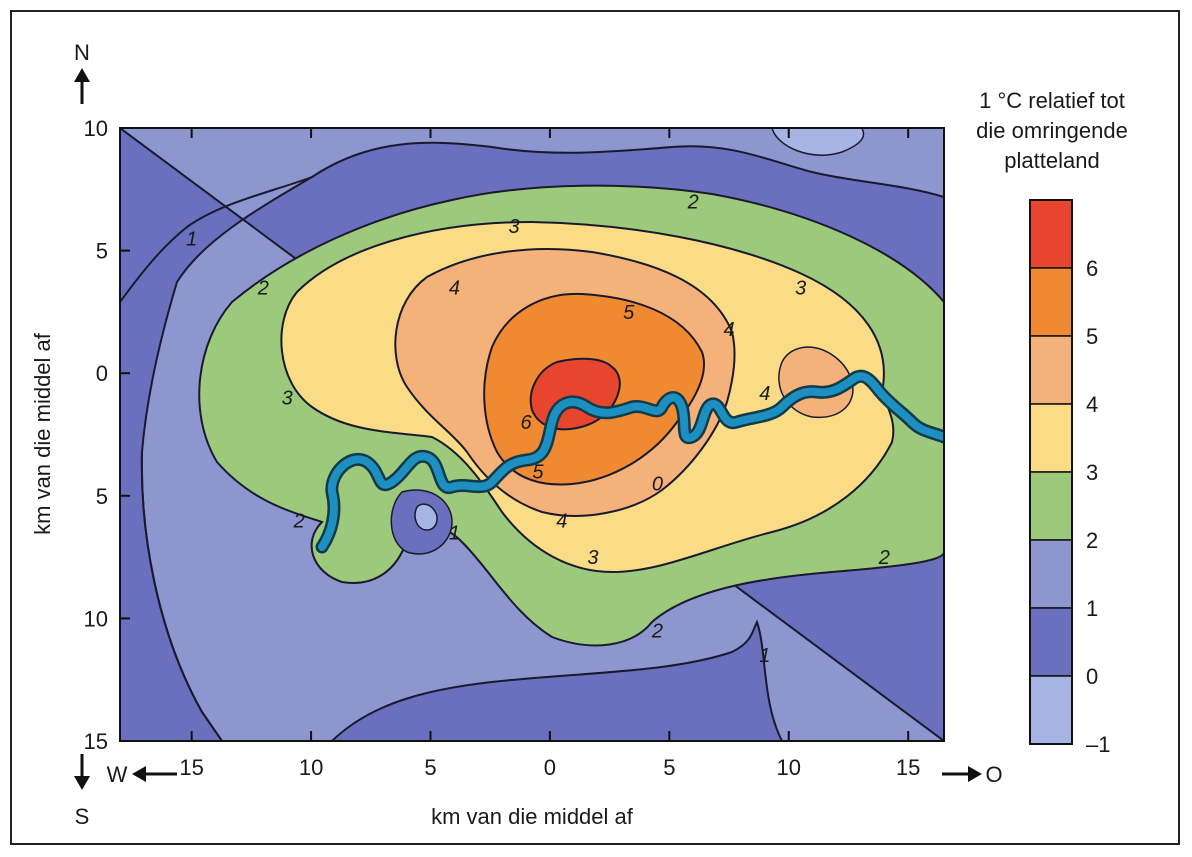  What do you see at coordinates (1098, 744) in the screenshot?
I see `colorbar-level-label: –1` at bounding box center [1098, 744].